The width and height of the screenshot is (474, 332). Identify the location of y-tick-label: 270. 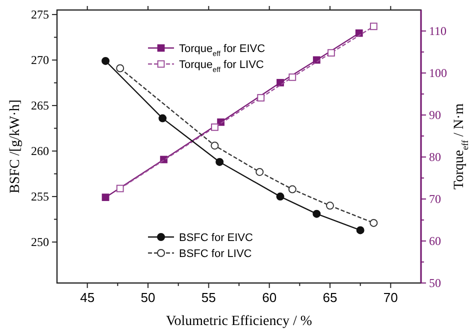
(40, 60).